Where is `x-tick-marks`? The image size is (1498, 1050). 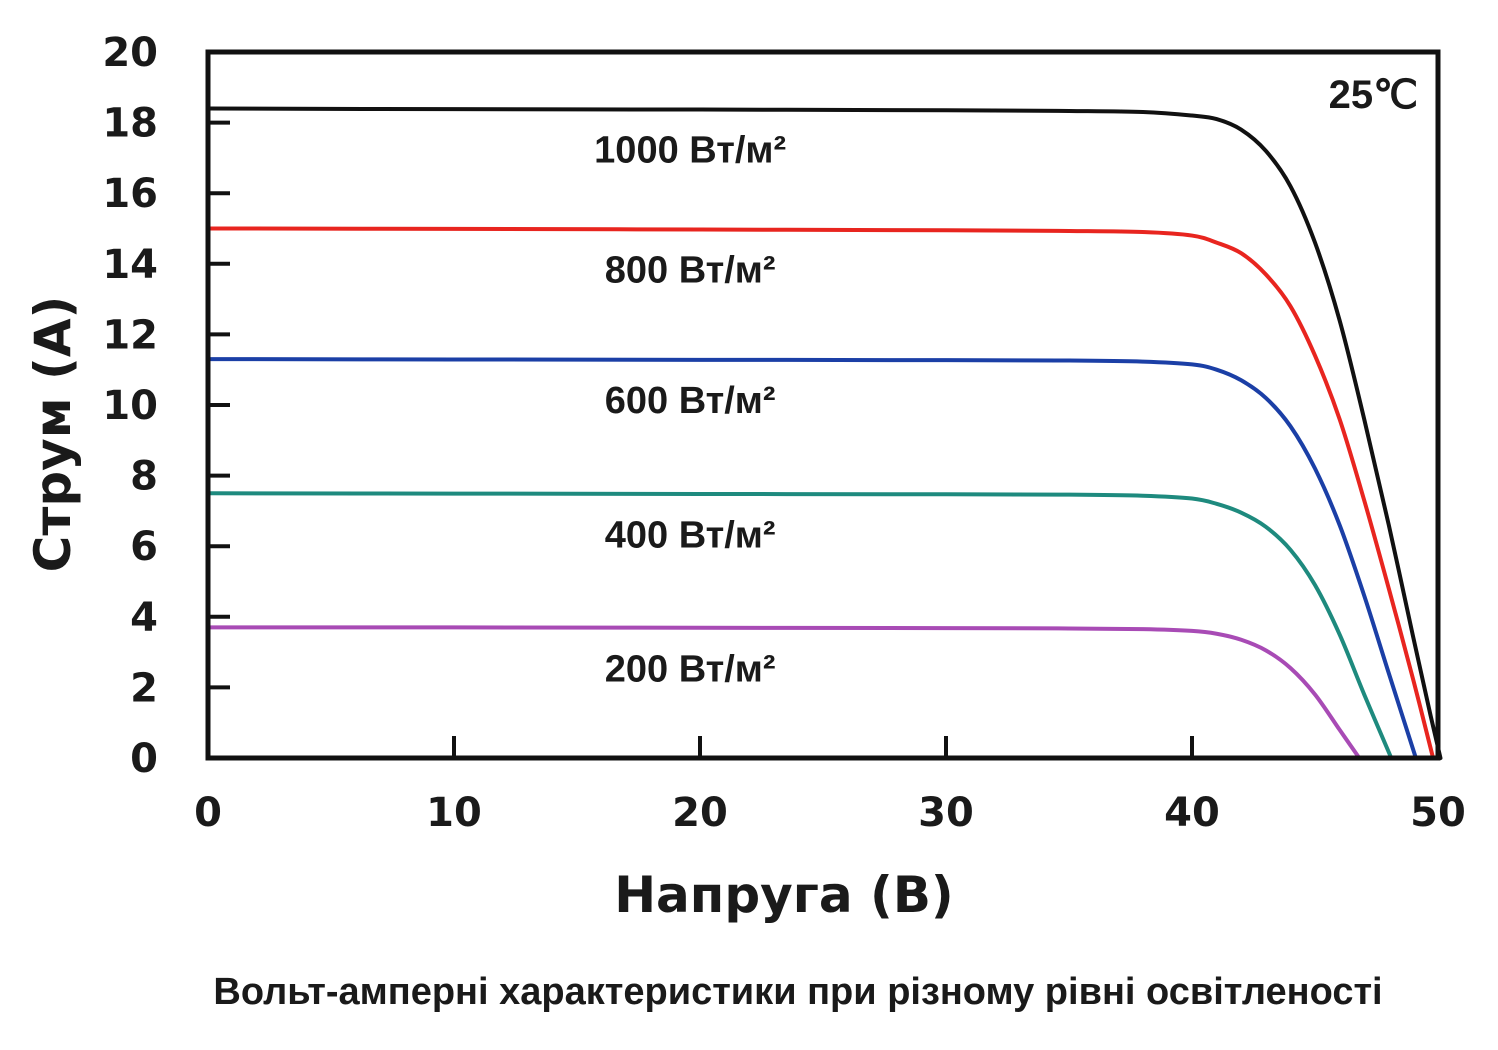
x-tick-marks is located at coordinates (823, 747).